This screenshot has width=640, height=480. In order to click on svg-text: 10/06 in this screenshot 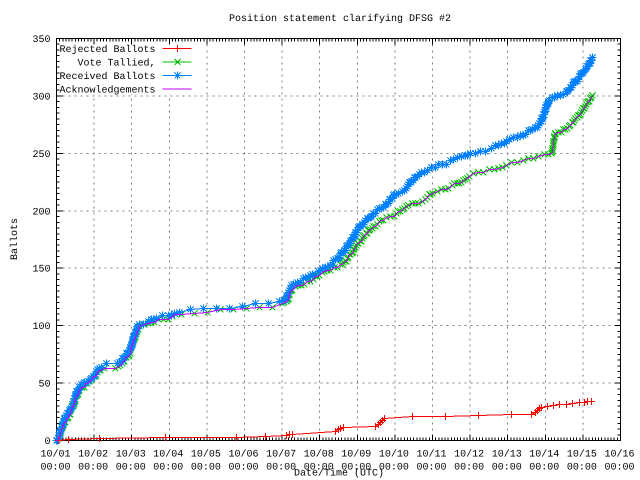, I will do `click(243, 455)`.